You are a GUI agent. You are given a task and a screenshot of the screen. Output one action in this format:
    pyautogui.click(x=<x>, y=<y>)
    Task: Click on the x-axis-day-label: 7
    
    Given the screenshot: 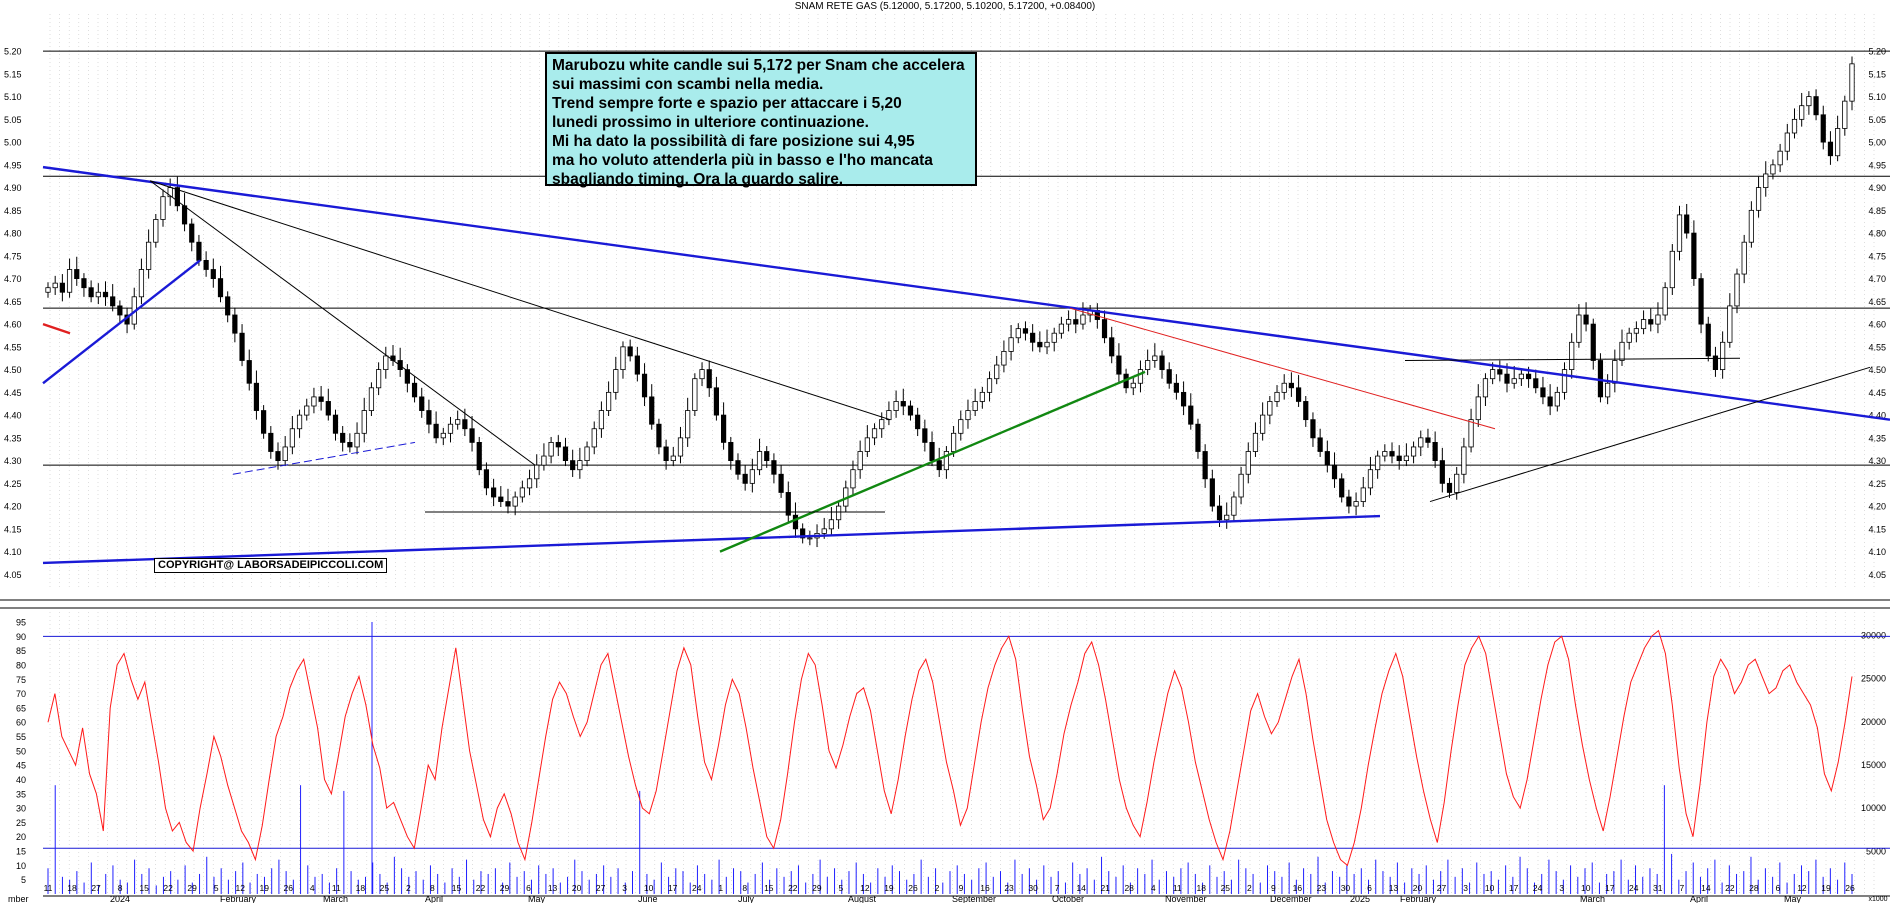 What is the action you would take?
    pyautogui.click(x=1681, y=888)
    